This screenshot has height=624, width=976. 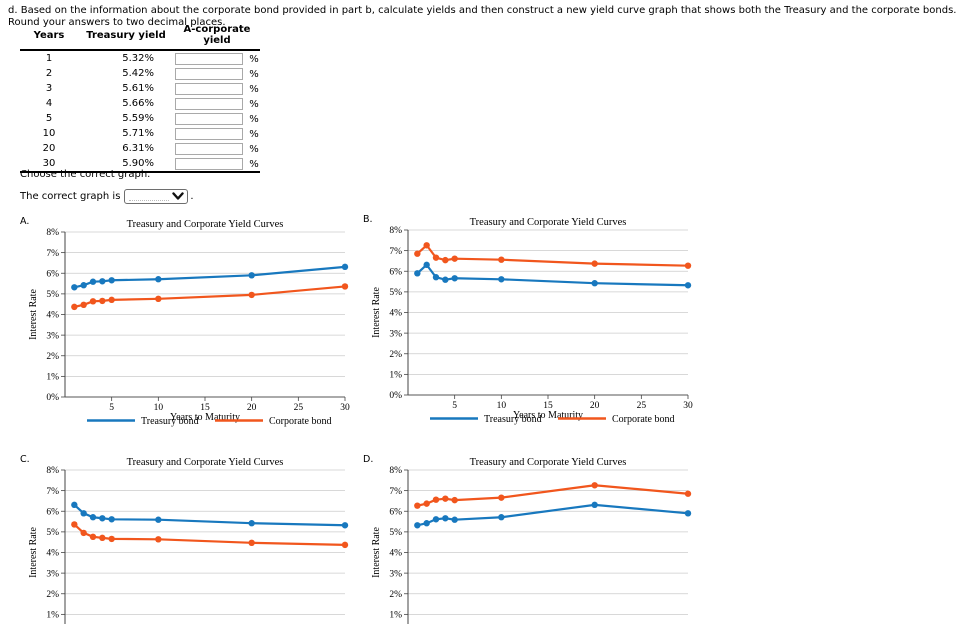 I want to click on graph-select-dropdown, so click(x=156, y=196).